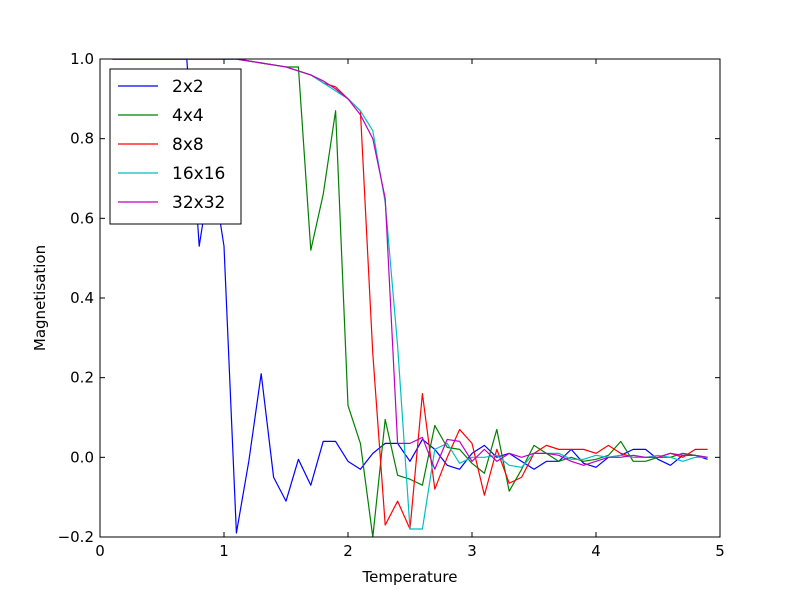  What do you see at coordinates (188, 145) in the screenshot?
I see `legend-label-8x8: 8x8` at bounding box center [188, 145].